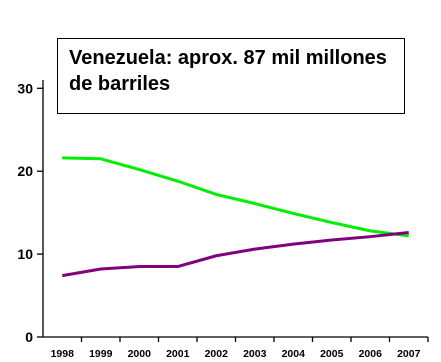 This screenshot has height=362, width=441. What do you see at coordinates (29, 337) in the screenshot?
I see `y-tick-label: 0` at bounding box center [29, 337].